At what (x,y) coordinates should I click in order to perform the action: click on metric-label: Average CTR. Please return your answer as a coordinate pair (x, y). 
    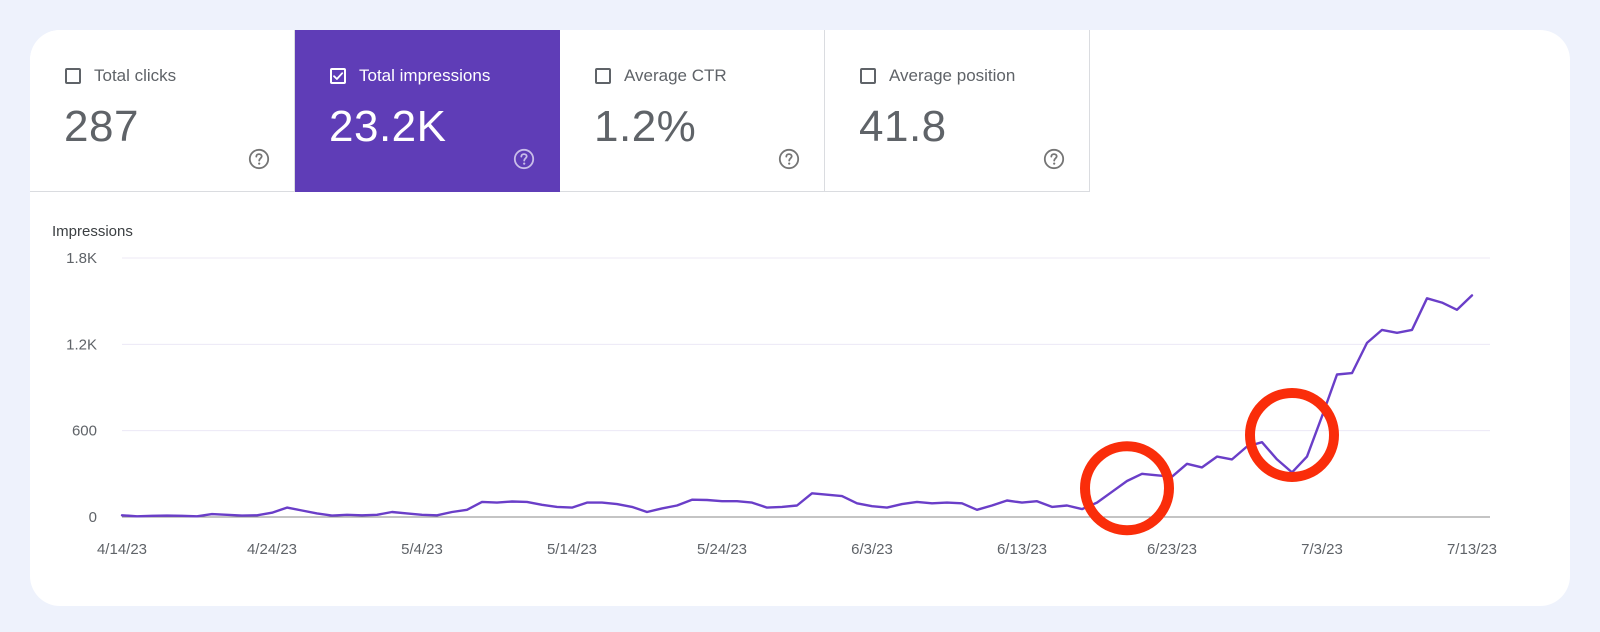
    Looking at the image, I should click on (675, 75).